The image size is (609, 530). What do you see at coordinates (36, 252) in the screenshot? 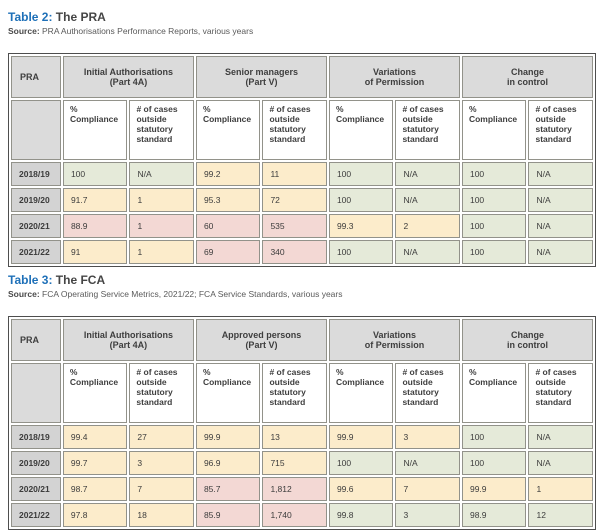
I see `year-cell: 2021/22` at bounding box center [36, 252].